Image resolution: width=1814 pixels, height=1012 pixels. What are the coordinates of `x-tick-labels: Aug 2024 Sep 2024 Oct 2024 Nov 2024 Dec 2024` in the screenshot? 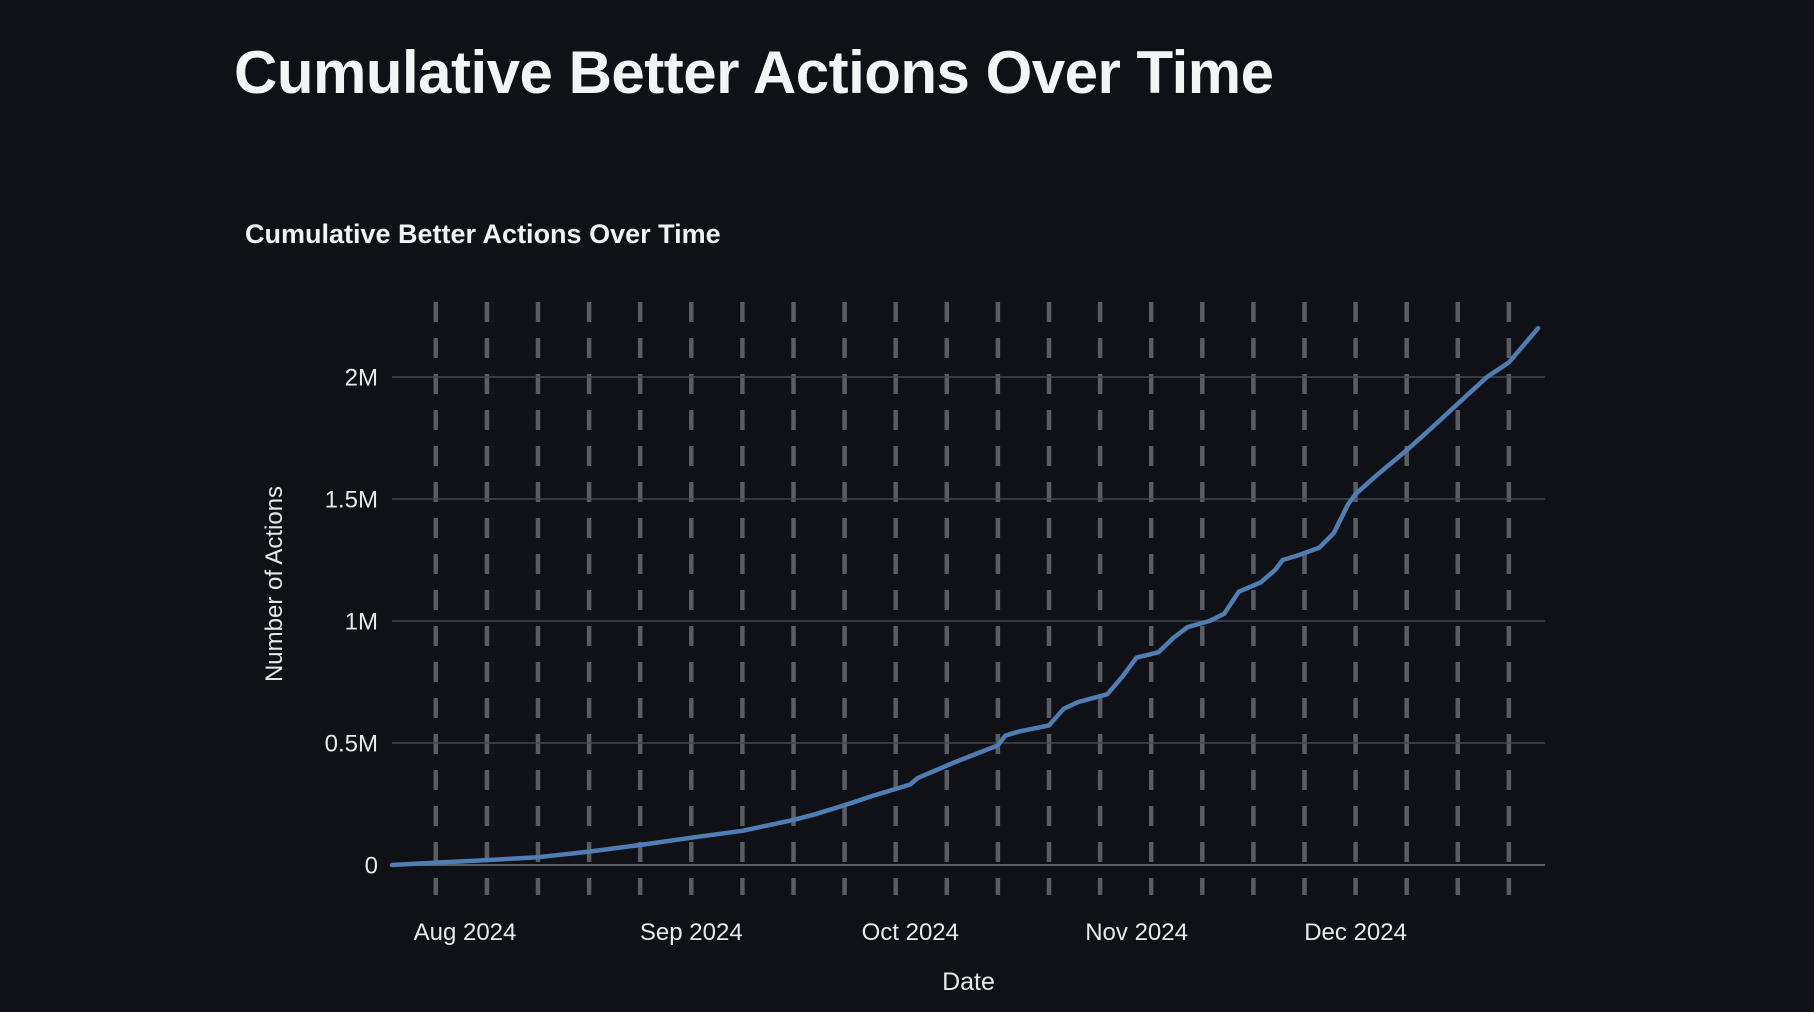 It's located at (910, 932).